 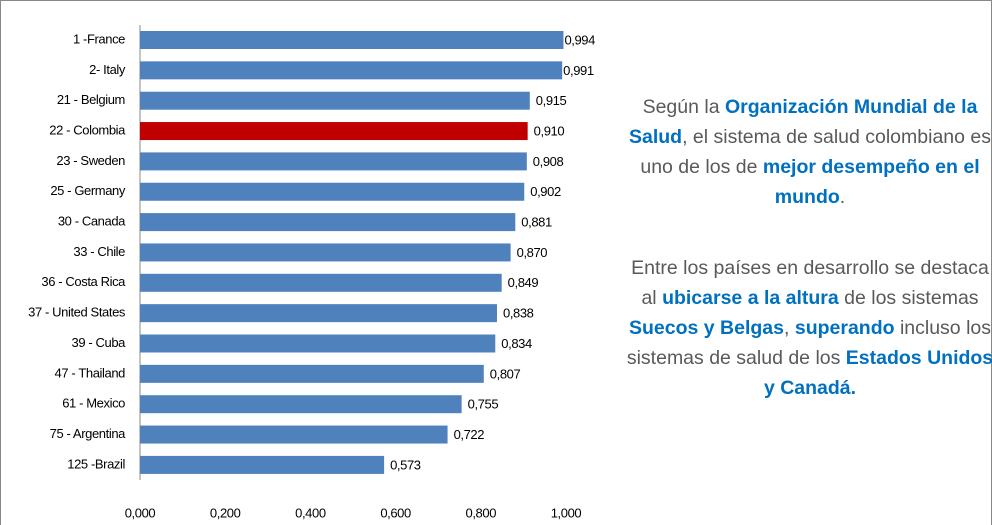 What do you see at coordinates (225, 512) in the screenshot?
I see `x-tick-label: 0,200` at bounding box center [225, 512].